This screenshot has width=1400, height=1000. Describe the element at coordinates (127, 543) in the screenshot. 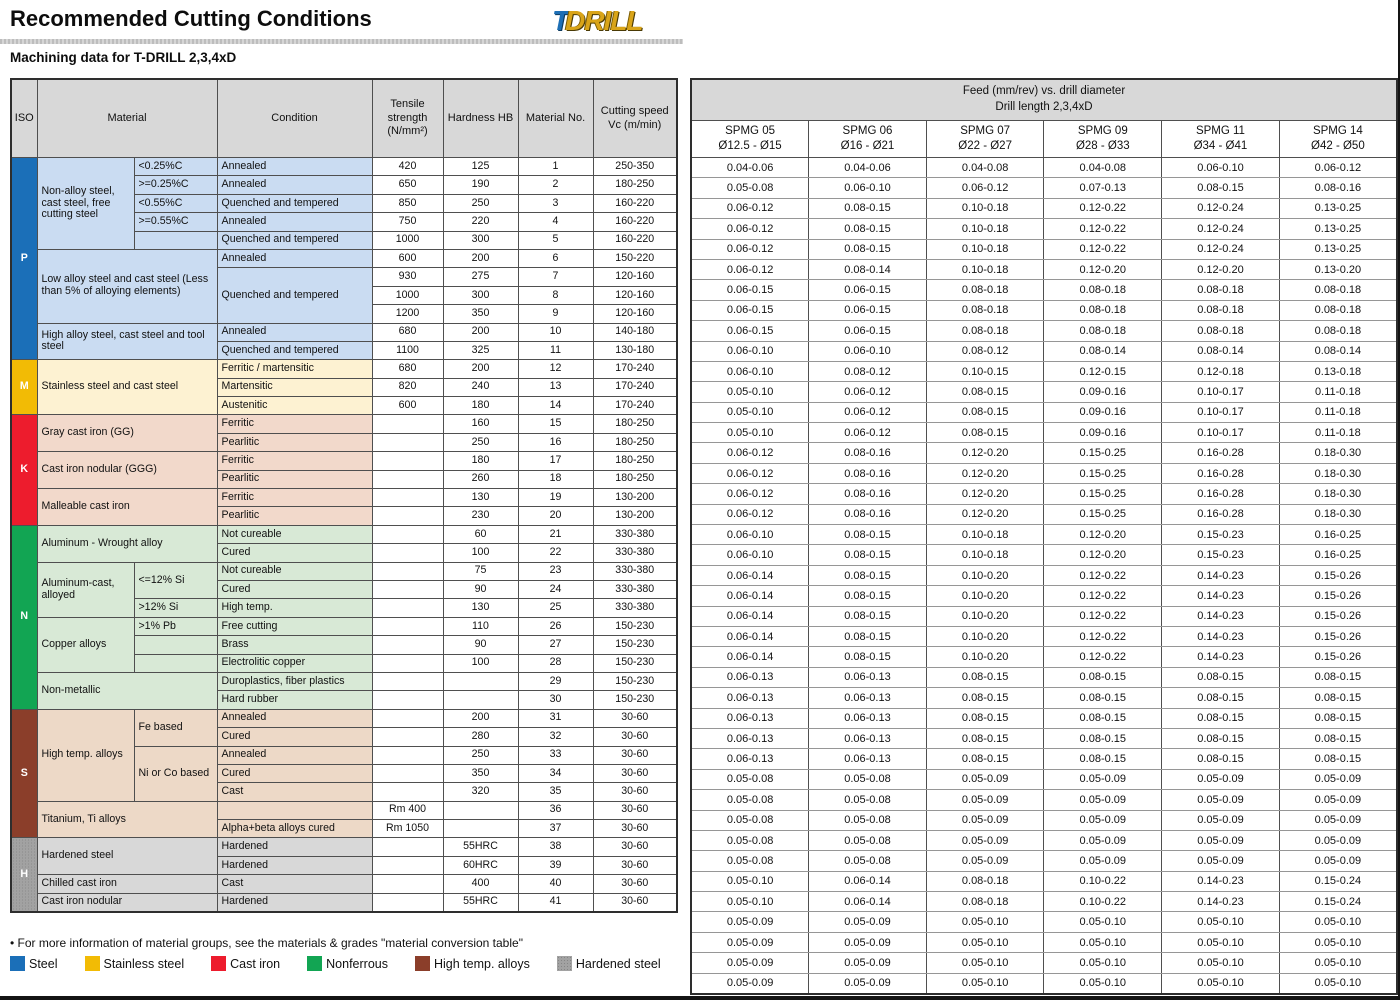

I see `material-name: Aluminum - Wrought alloy` at that location.